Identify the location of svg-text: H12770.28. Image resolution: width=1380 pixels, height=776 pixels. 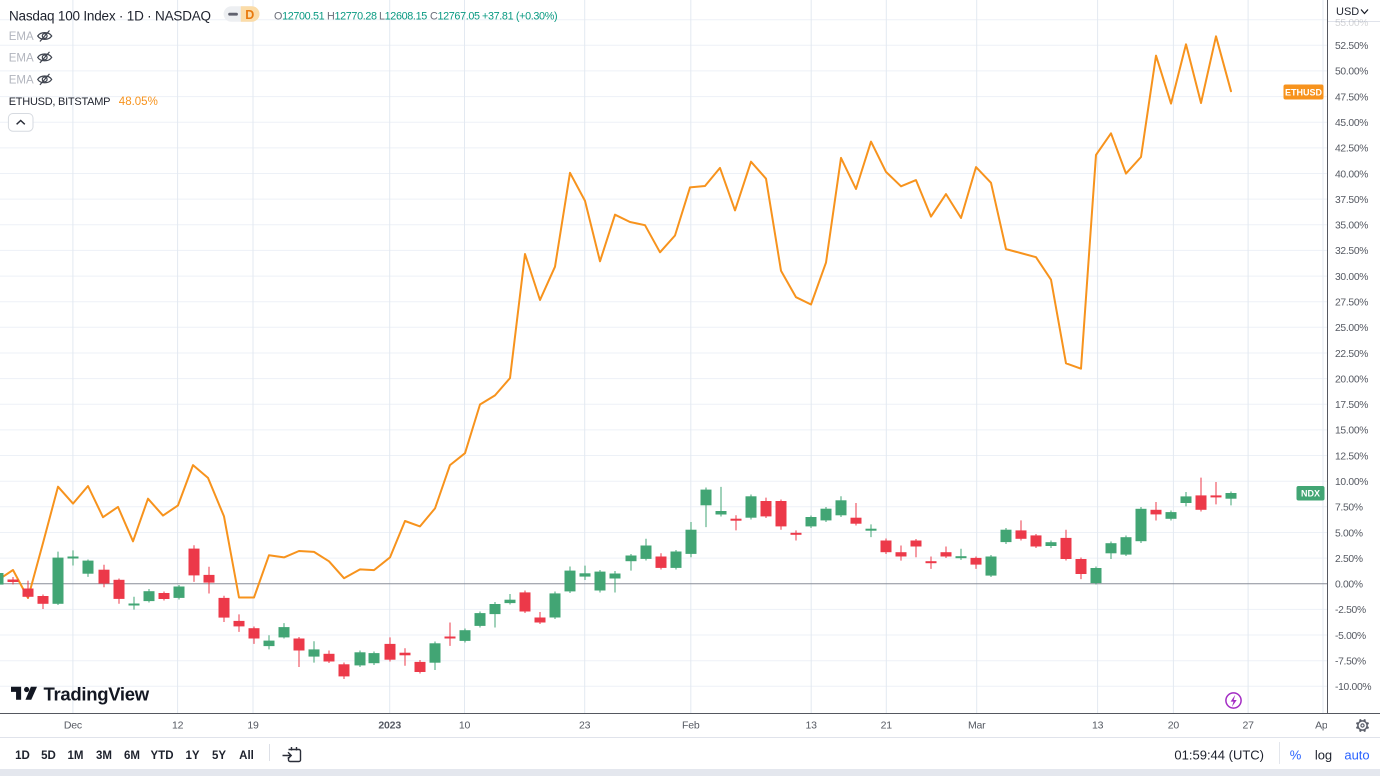
(352, 17).